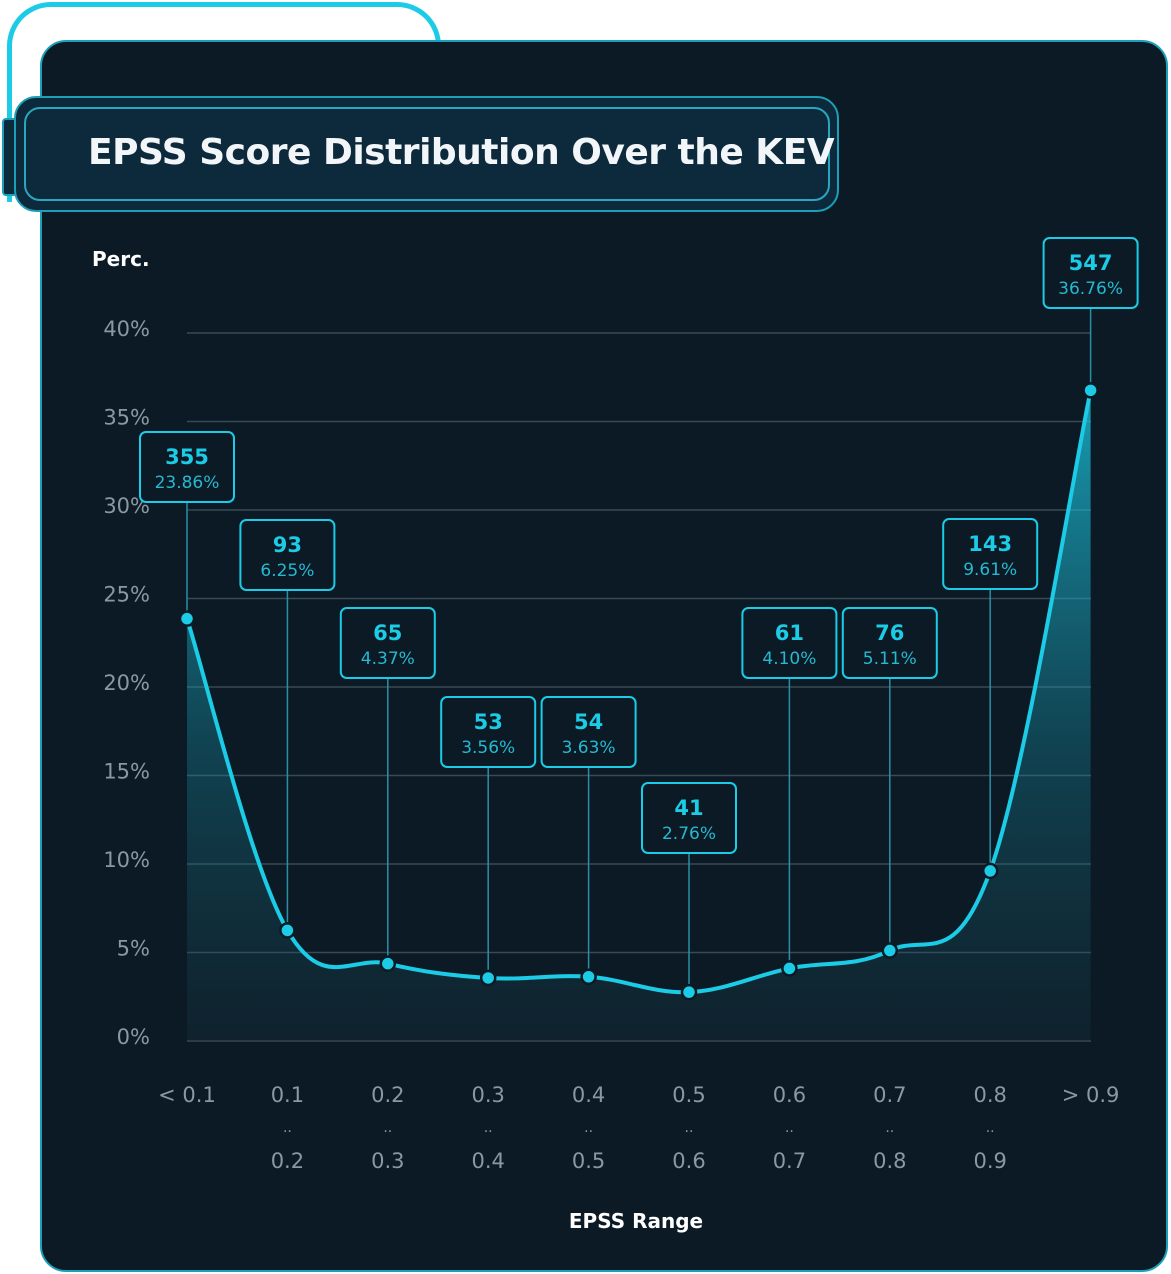 The height and width of the screenshot is (1274, 1171). Describe the element at coordinates (187, 1095) in the screenshot. I see `x-tick-label: < 0.1` at that location.